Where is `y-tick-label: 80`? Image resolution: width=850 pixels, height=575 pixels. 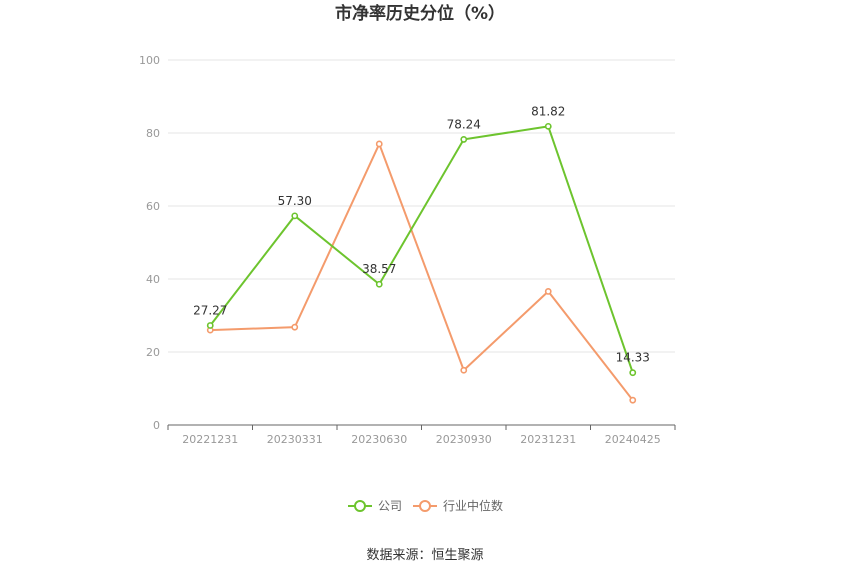
y-tick-label: 80 is located at coordinates (153, 133).